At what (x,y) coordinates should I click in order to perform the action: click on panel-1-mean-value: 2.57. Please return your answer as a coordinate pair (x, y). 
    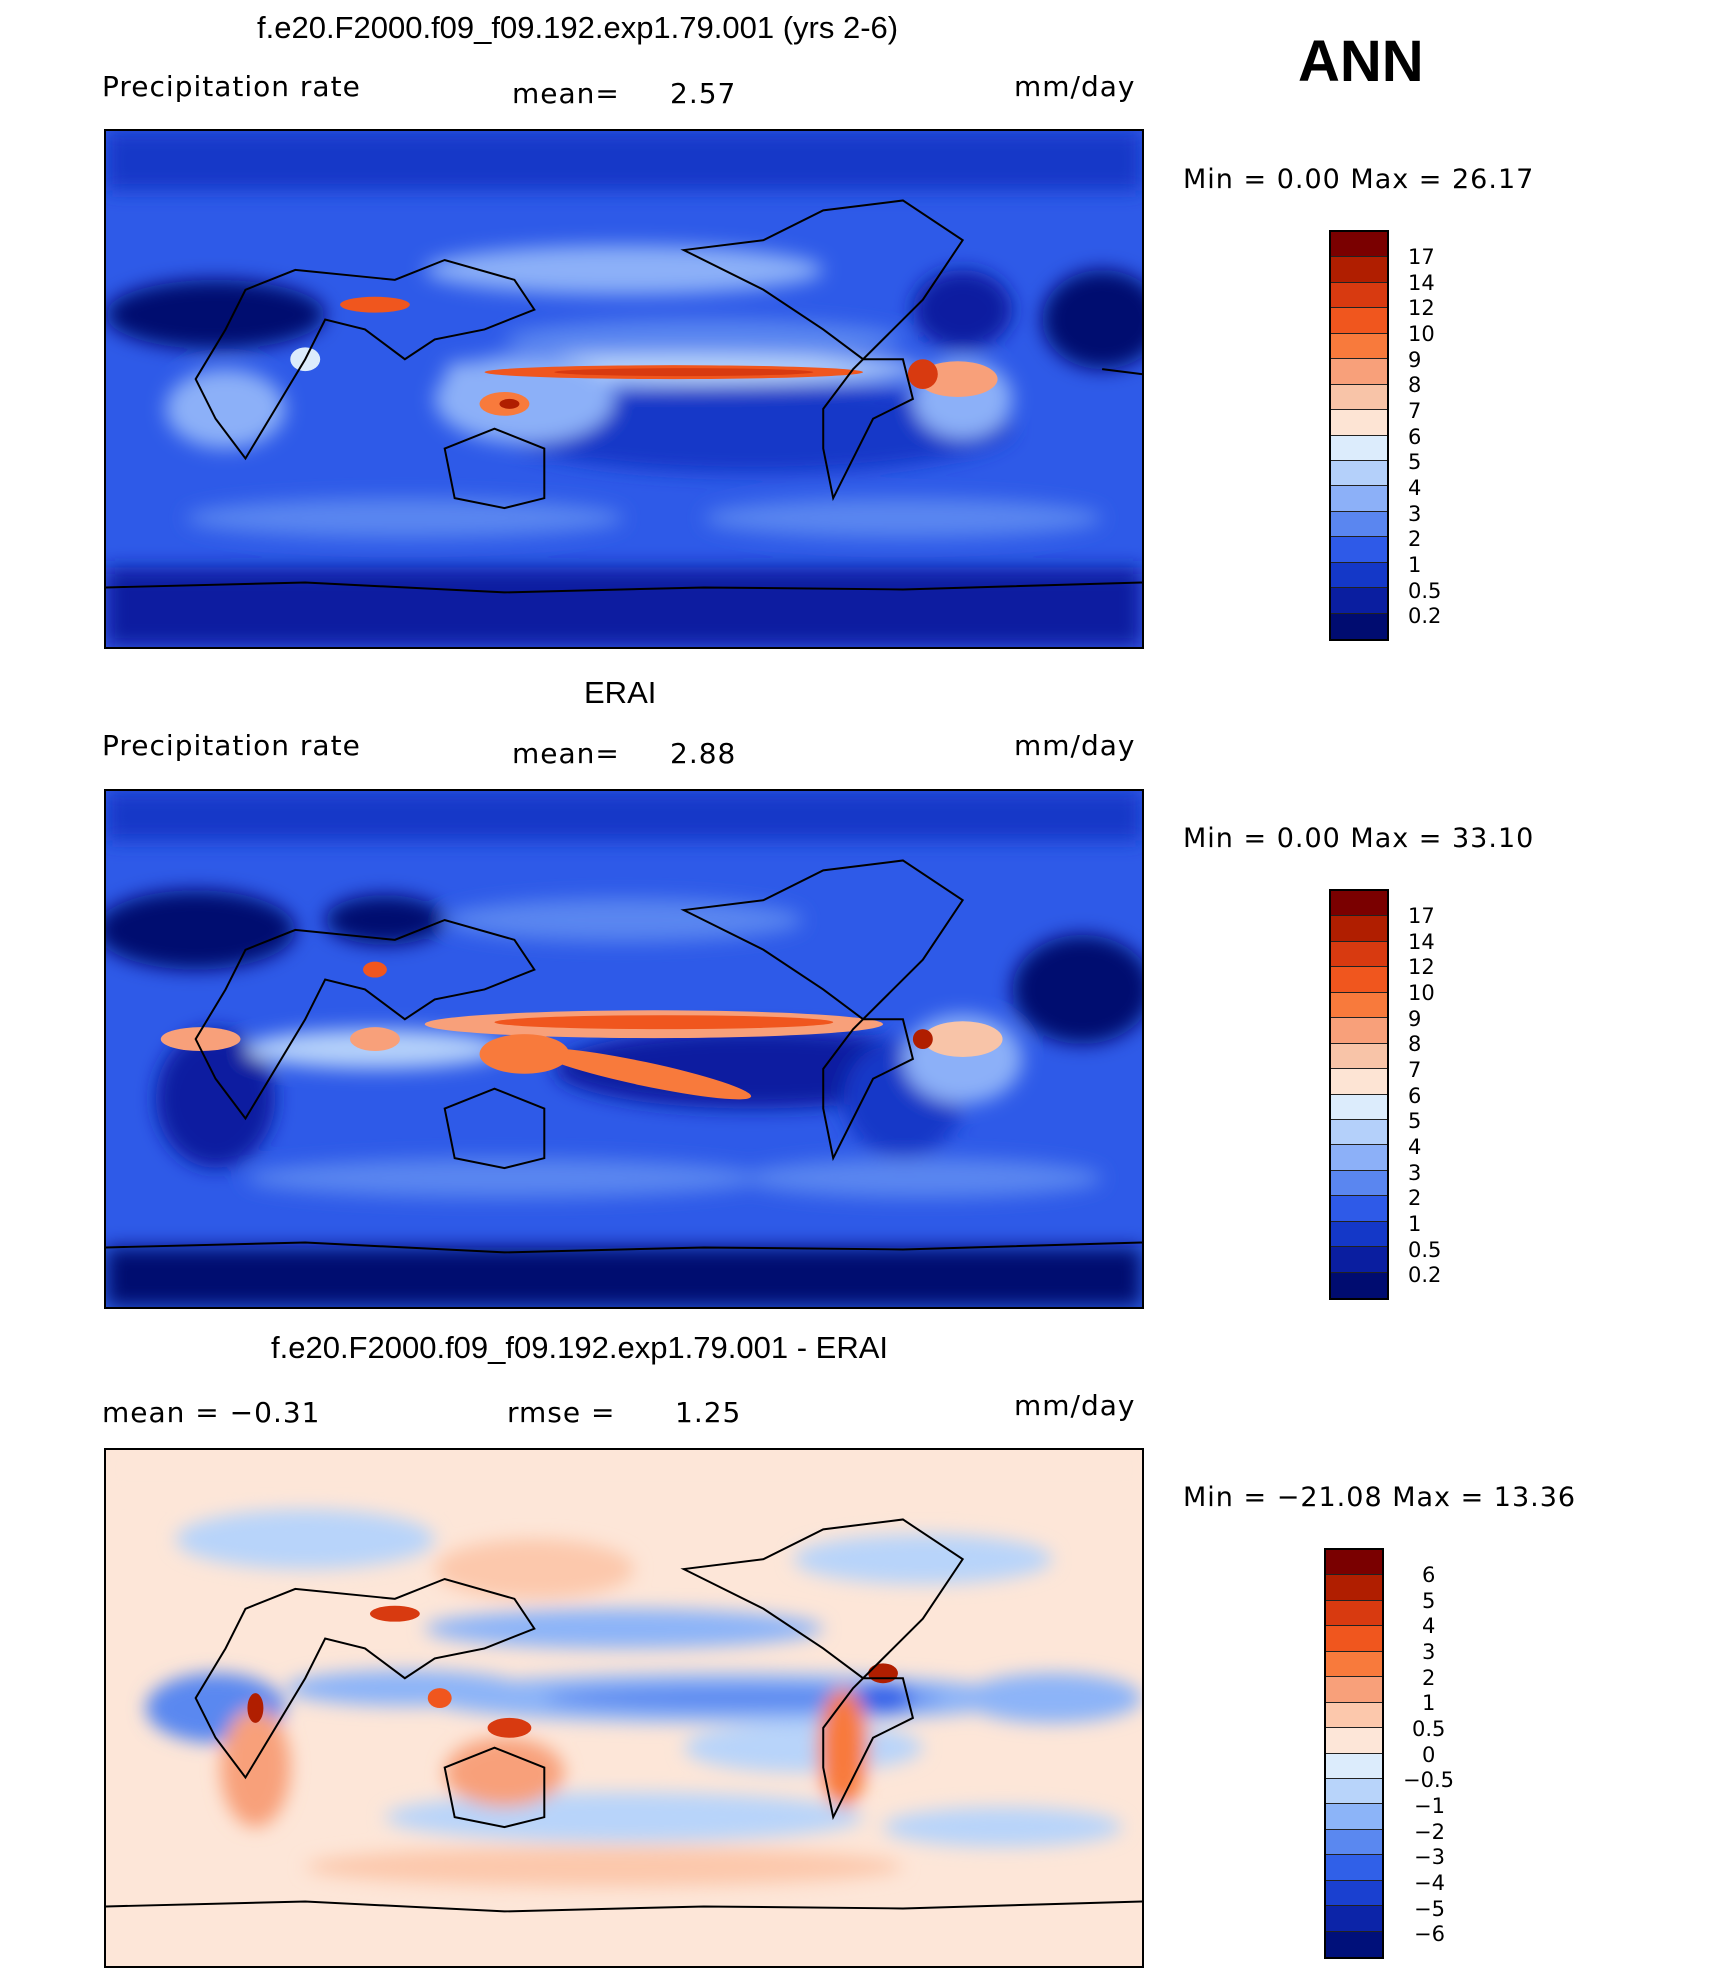
    Looking at the image, I should click on (703, 93).